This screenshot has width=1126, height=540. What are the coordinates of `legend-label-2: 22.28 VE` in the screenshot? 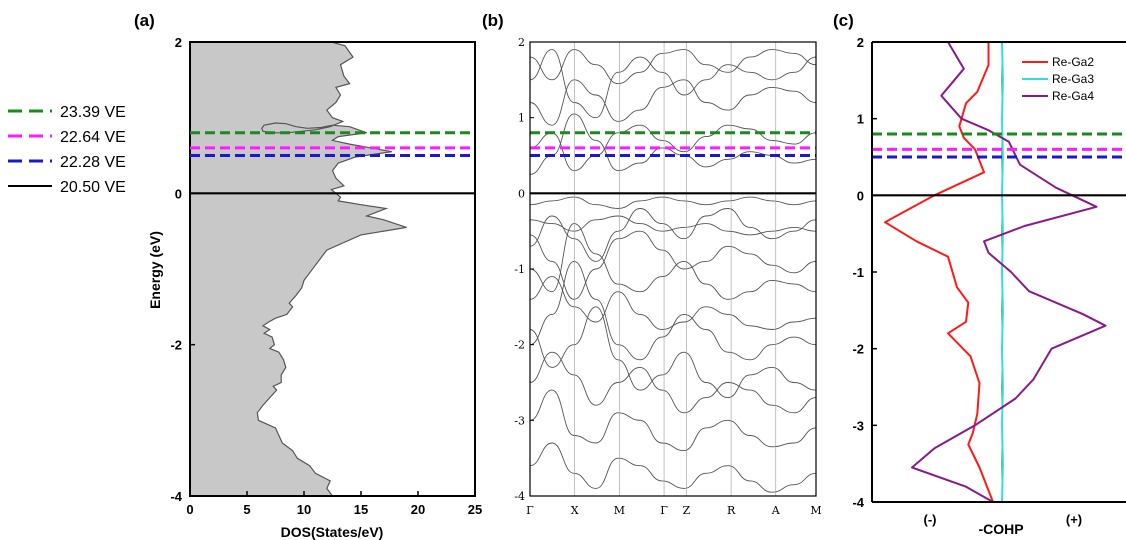 It's located at (93, 162).